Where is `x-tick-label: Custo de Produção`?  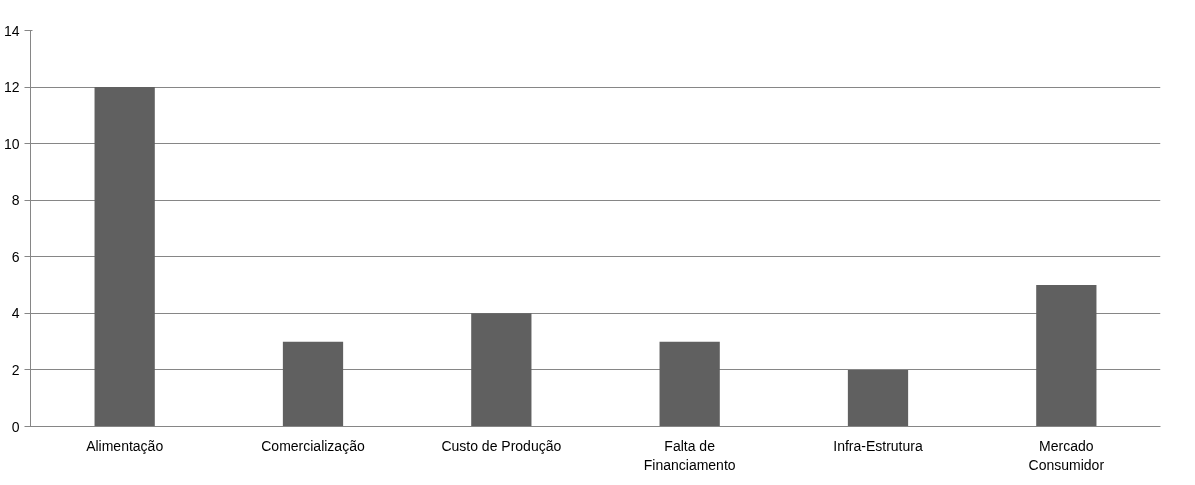
x-tick-label: Custo de Produção is located at coordinates (501, 445).